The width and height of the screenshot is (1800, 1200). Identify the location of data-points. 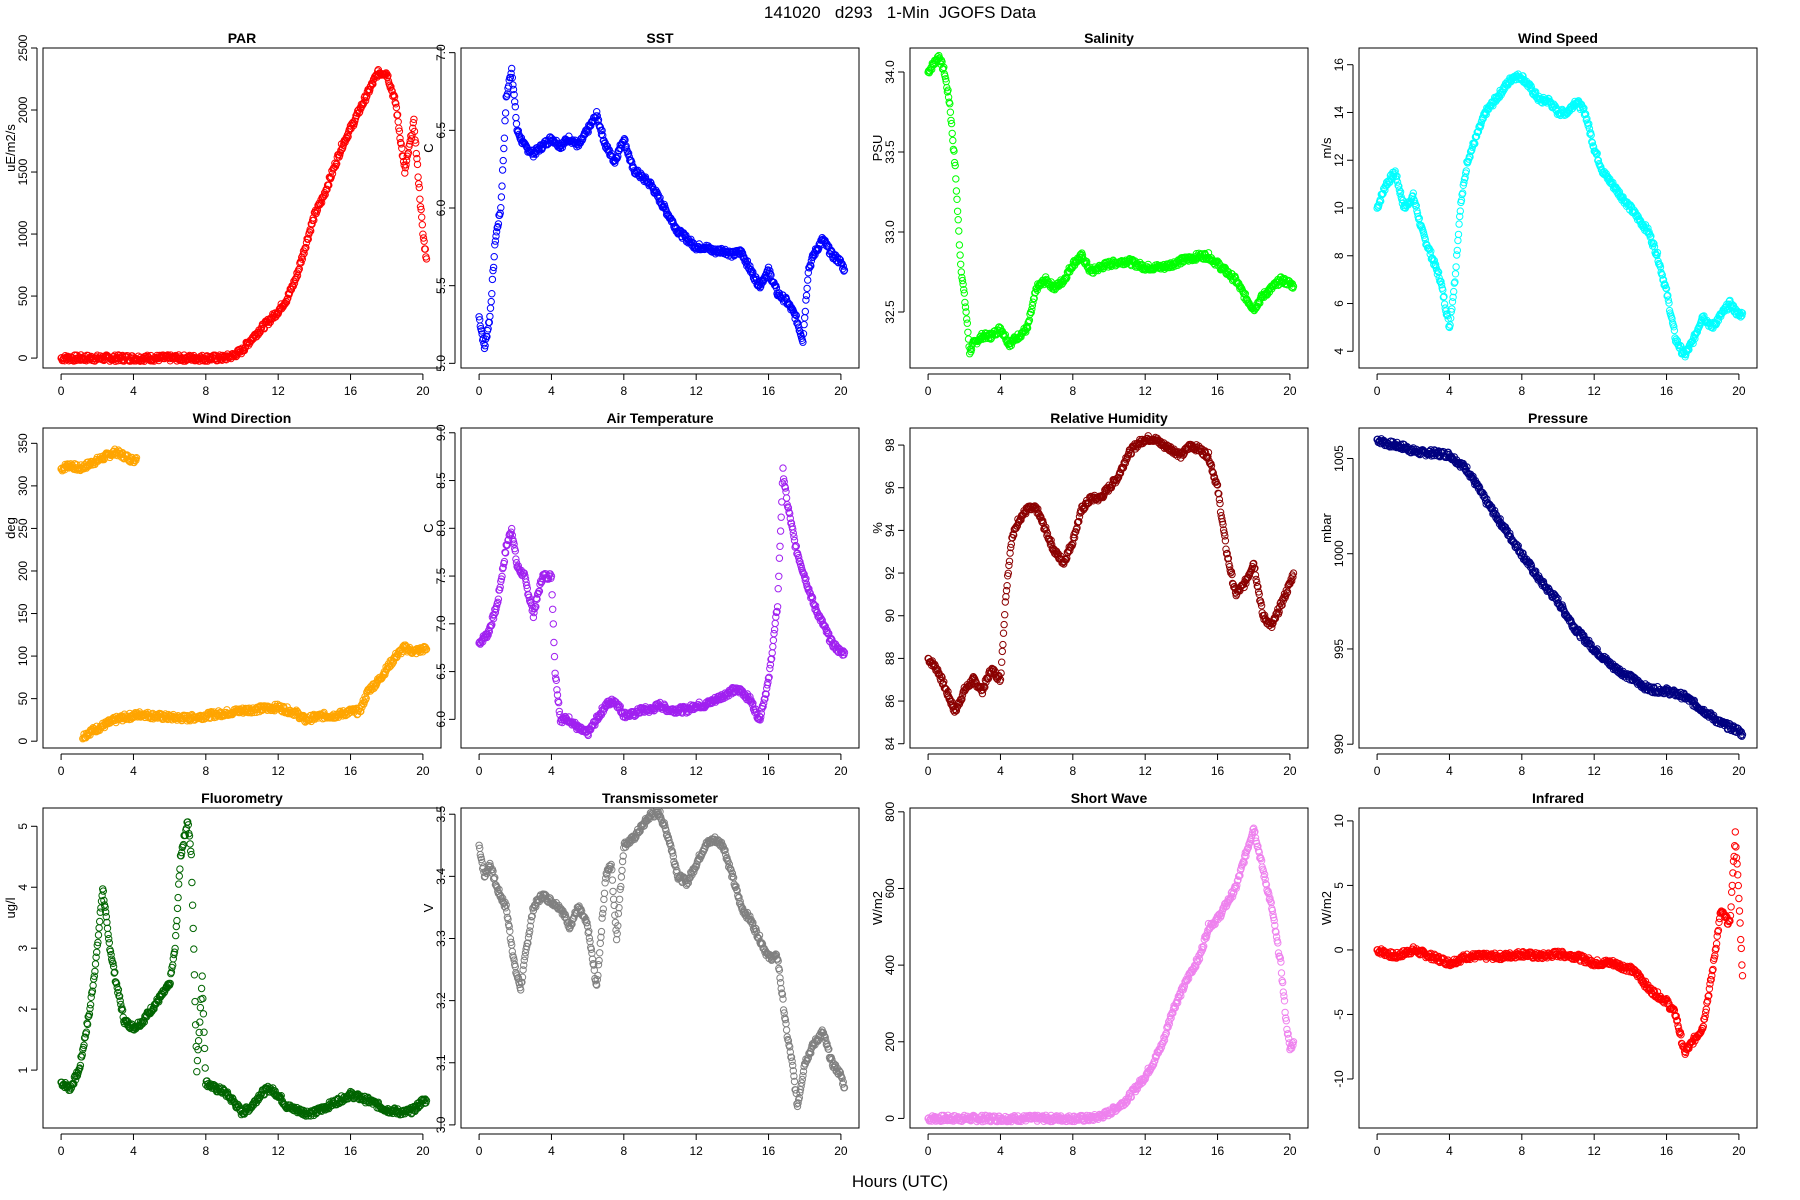
(1560, 587).